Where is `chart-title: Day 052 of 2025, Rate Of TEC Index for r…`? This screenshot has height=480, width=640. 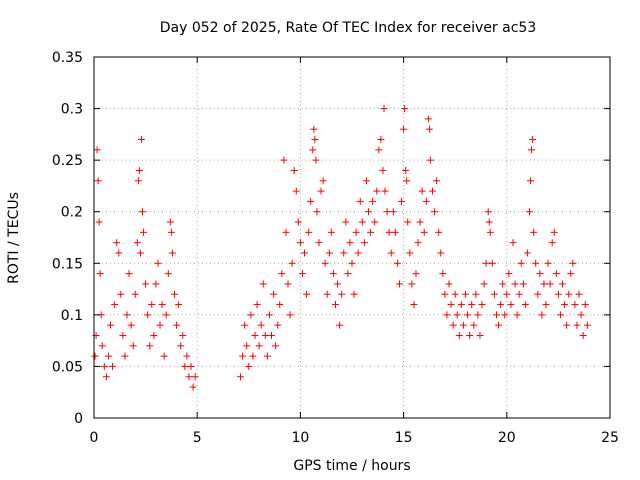
chart-title: Day 052 of 2025, Rate Of TEC Index for r… is located at coordinates (348, 28).